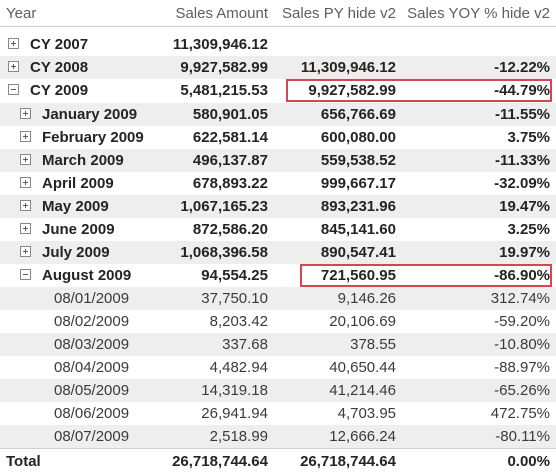  Describe the element at coordinates (278, 321) in the screenshot. I see `table-row: 08/02/2009 8,203.42 20,106.69 -59.20%` at that location.